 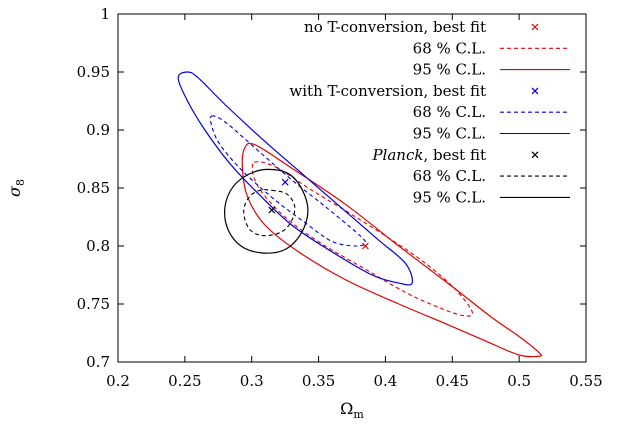 I want to click on x-tick-label: 0.5, so click(x=519, y=381).